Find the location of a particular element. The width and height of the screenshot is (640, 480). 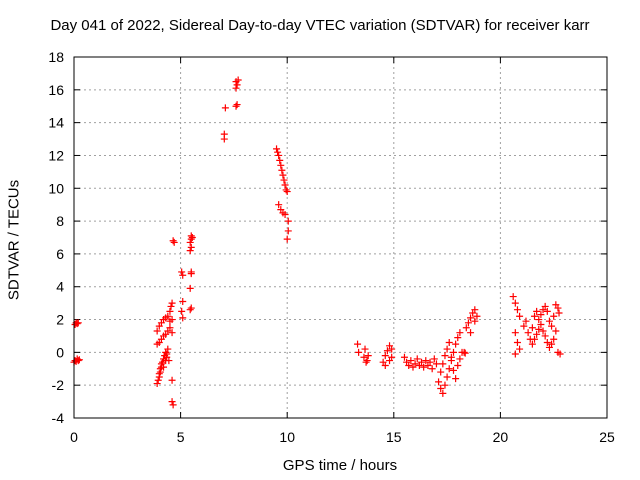

y-tick-label: 8 is located at coordinates (60, 221).